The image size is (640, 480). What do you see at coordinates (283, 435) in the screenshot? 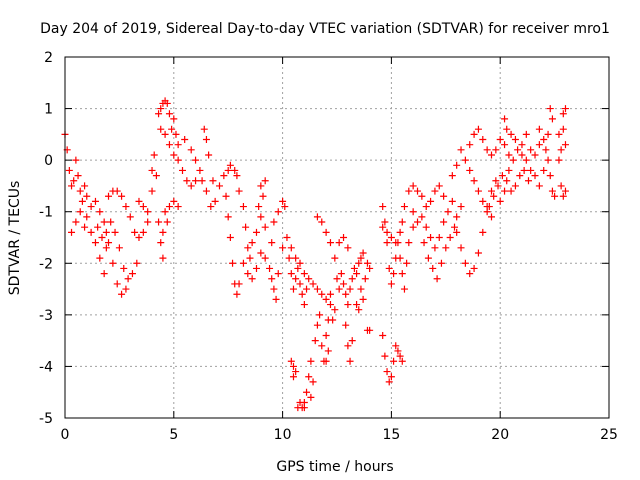
I see `x-tick-label: 10` at bounding box center [283, 435].